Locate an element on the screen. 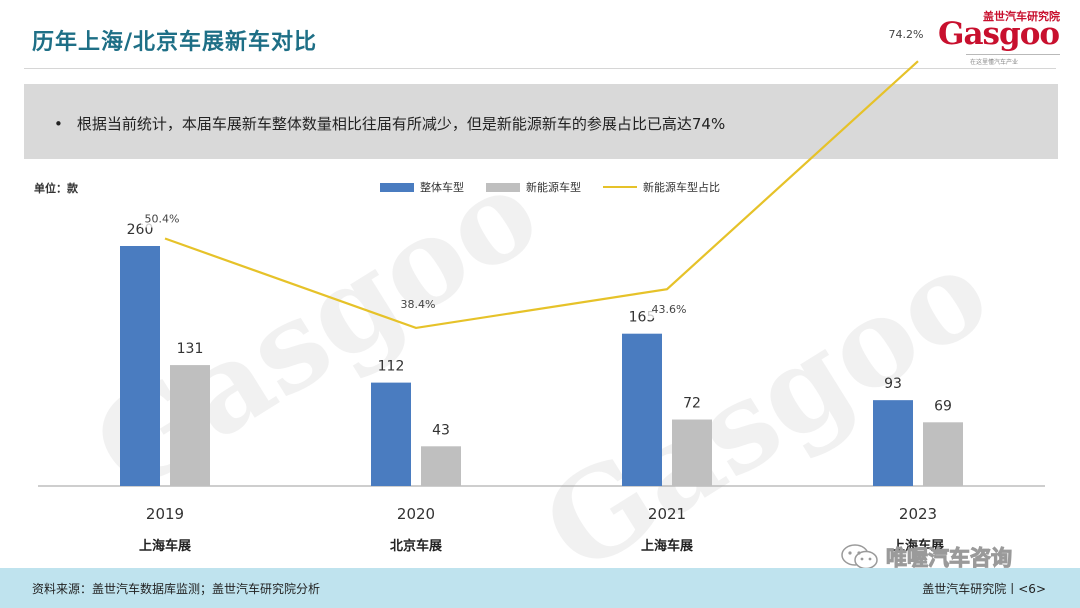 The height and width of the screenshot is (608, 1080). bar-total-2021 is located at coordinates (642, 409).